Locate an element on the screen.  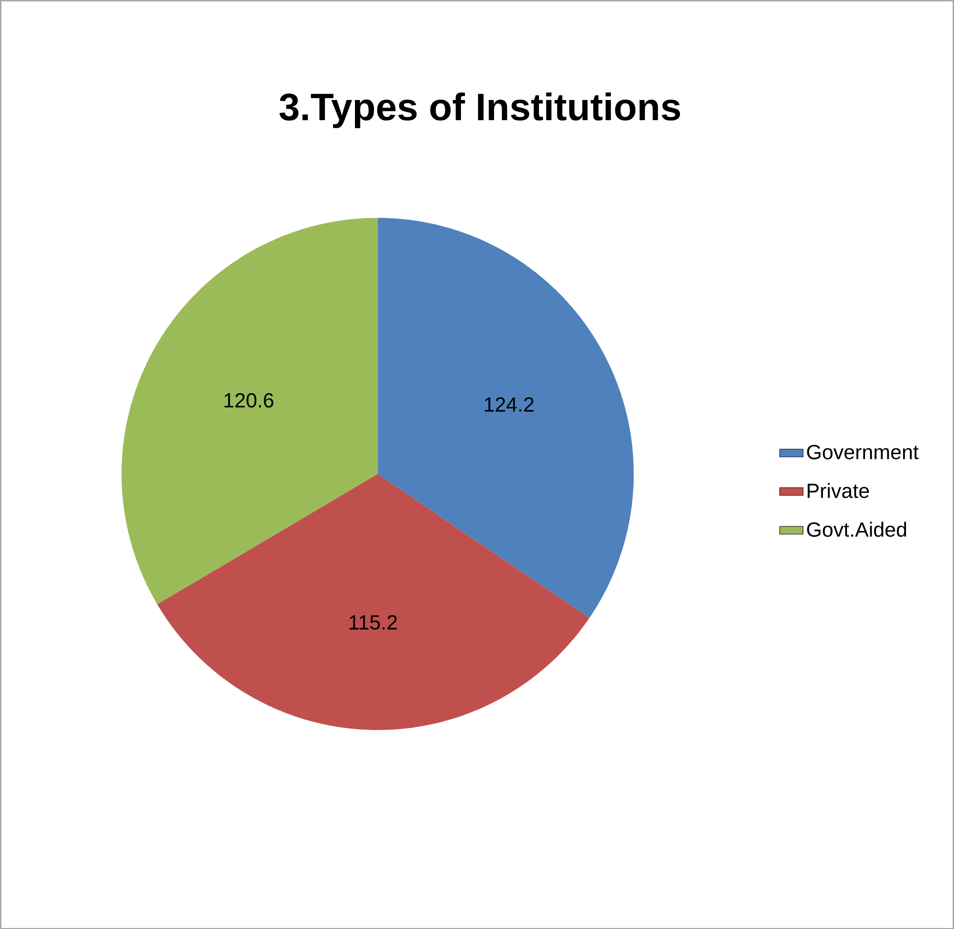
data-label: 124.2 is located at coordinates (509, 404).